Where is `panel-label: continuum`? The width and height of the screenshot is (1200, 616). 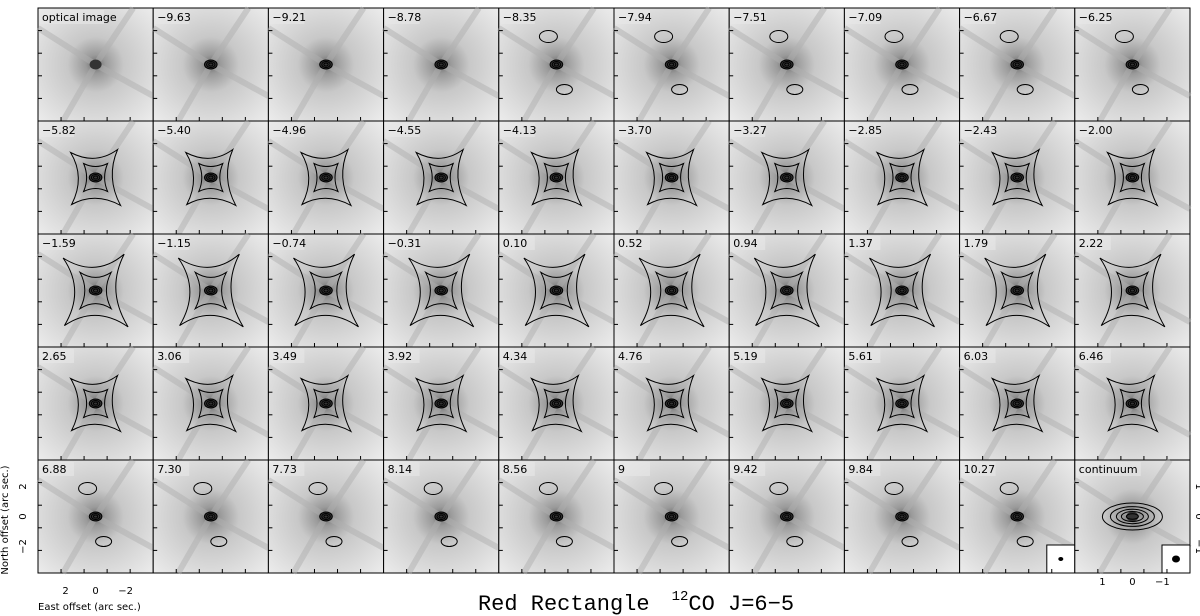
panel-label: continuum is located at coordinates (1108, 469).